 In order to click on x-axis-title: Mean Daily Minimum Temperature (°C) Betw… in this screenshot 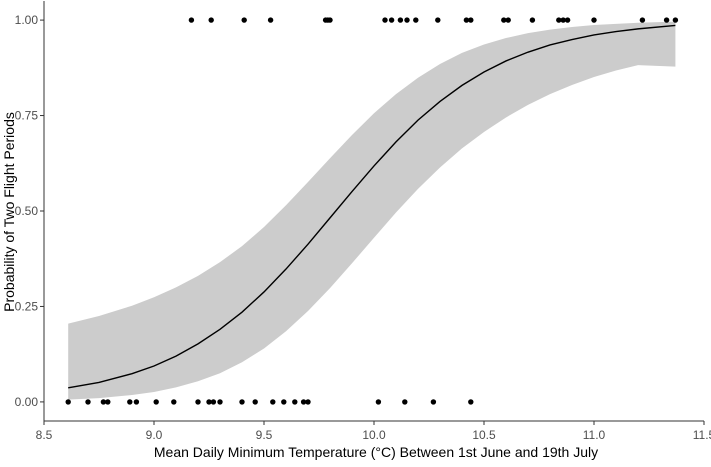, I will do `click(376, 452)`.